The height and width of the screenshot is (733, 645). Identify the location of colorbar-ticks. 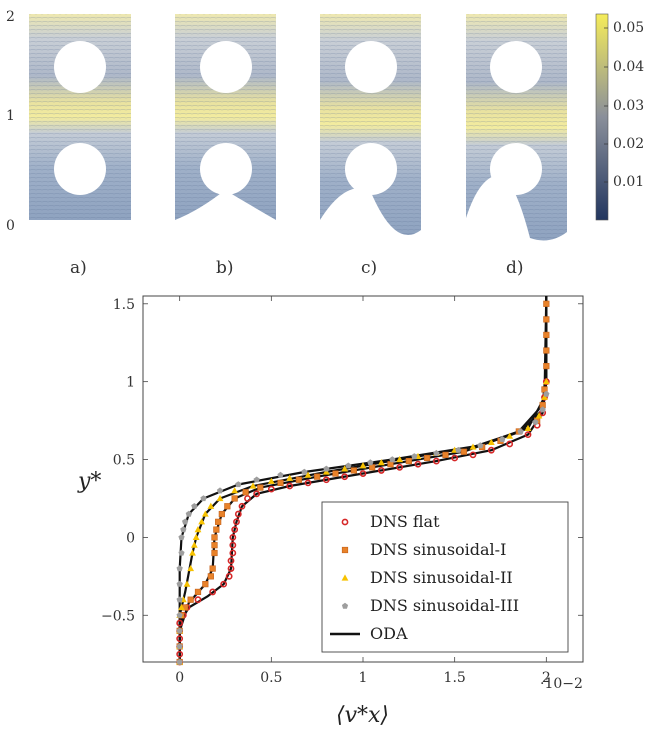
(606, 105).